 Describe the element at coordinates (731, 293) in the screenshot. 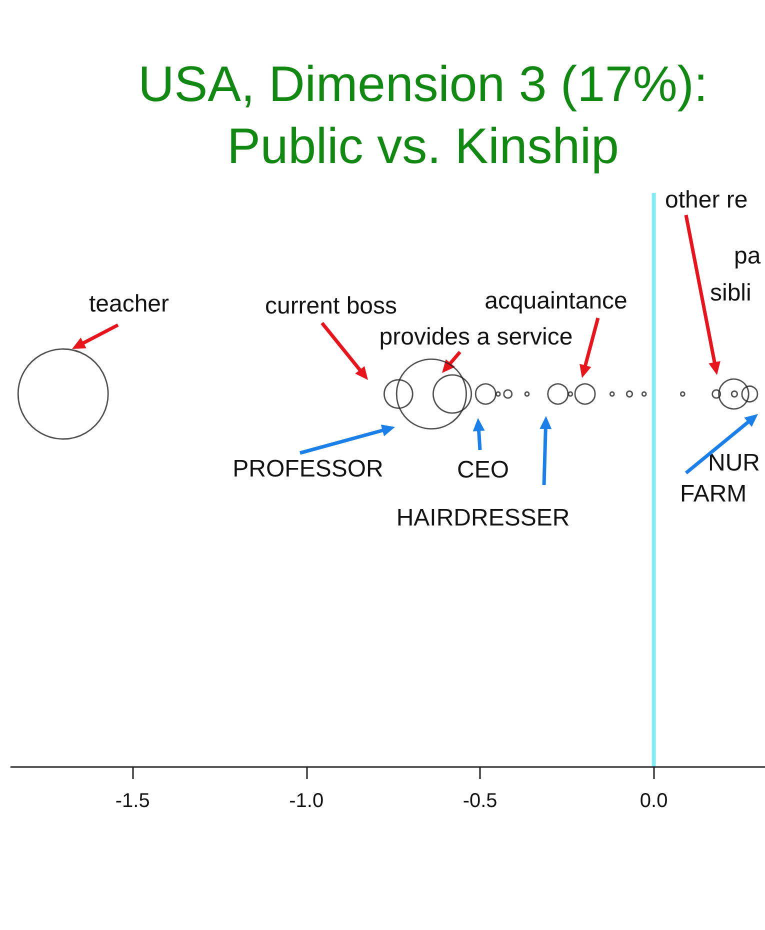

I see `annotation: sibli` at that location.